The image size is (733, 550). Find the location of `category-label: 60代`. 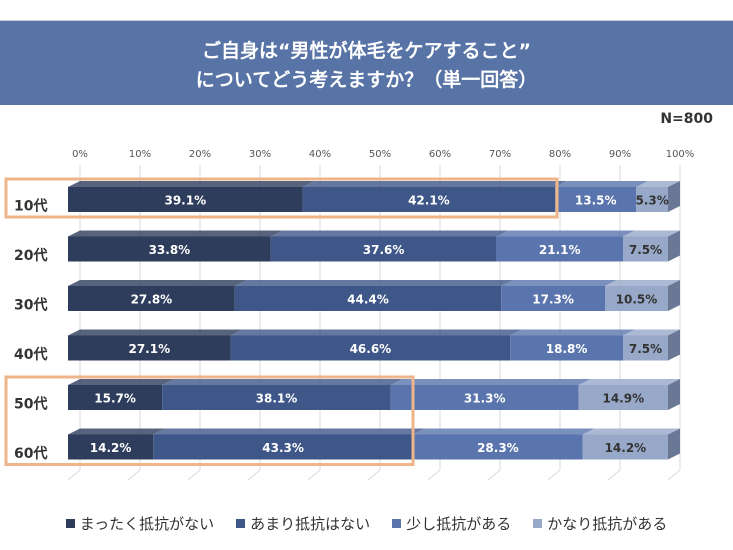

category-label: 60代 is located at coordinates (30, 453).